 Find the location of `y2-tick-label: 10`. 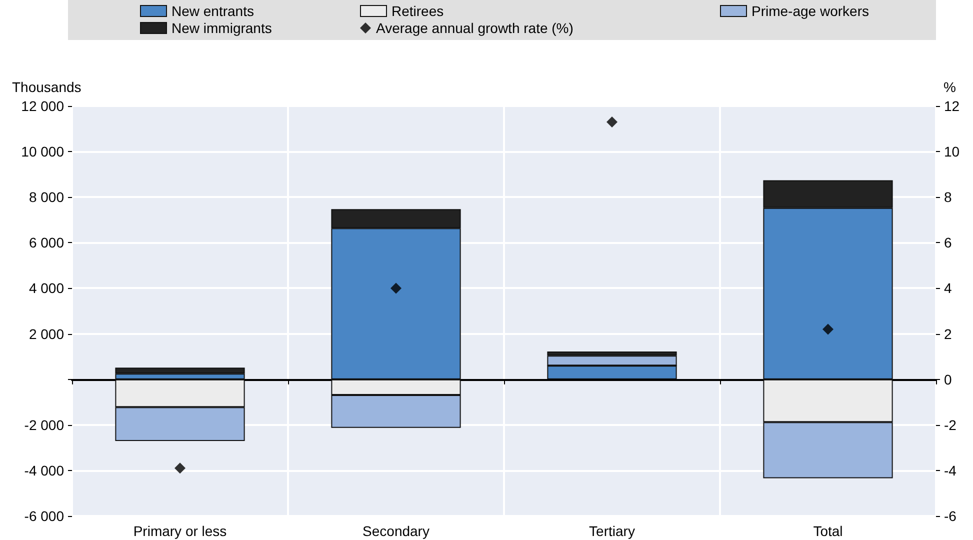

y2-tick-label: 10 is located at coordinates (952, 152).